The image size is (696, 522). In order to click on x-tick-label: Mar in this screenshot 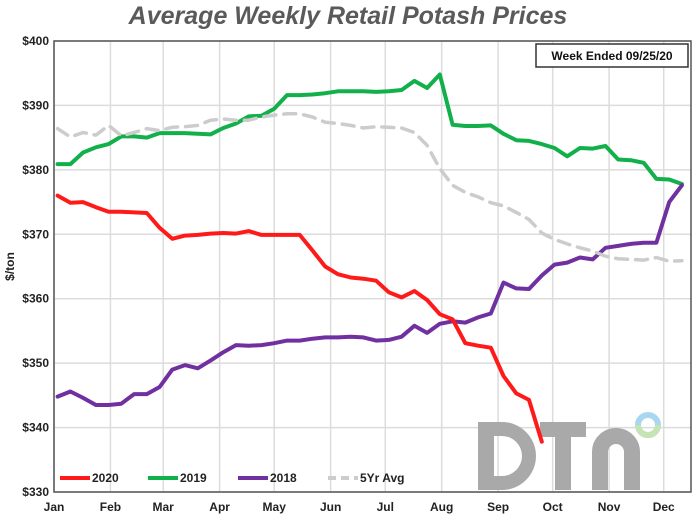, I will do `click(164, 507)`.